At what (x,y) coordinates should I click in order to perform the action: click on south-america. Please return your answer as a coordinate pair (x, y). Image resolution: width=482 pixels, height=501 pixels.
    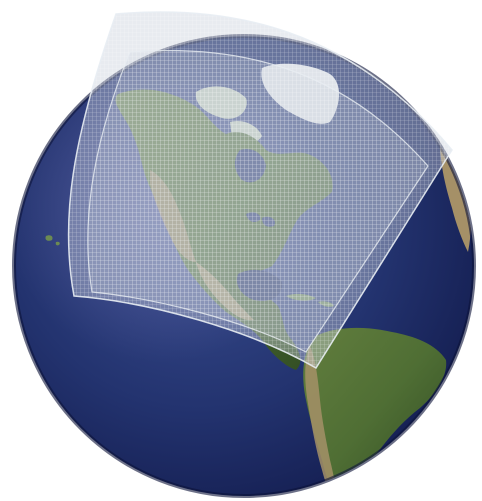
    Looking at the image, I should click on (375, 411).